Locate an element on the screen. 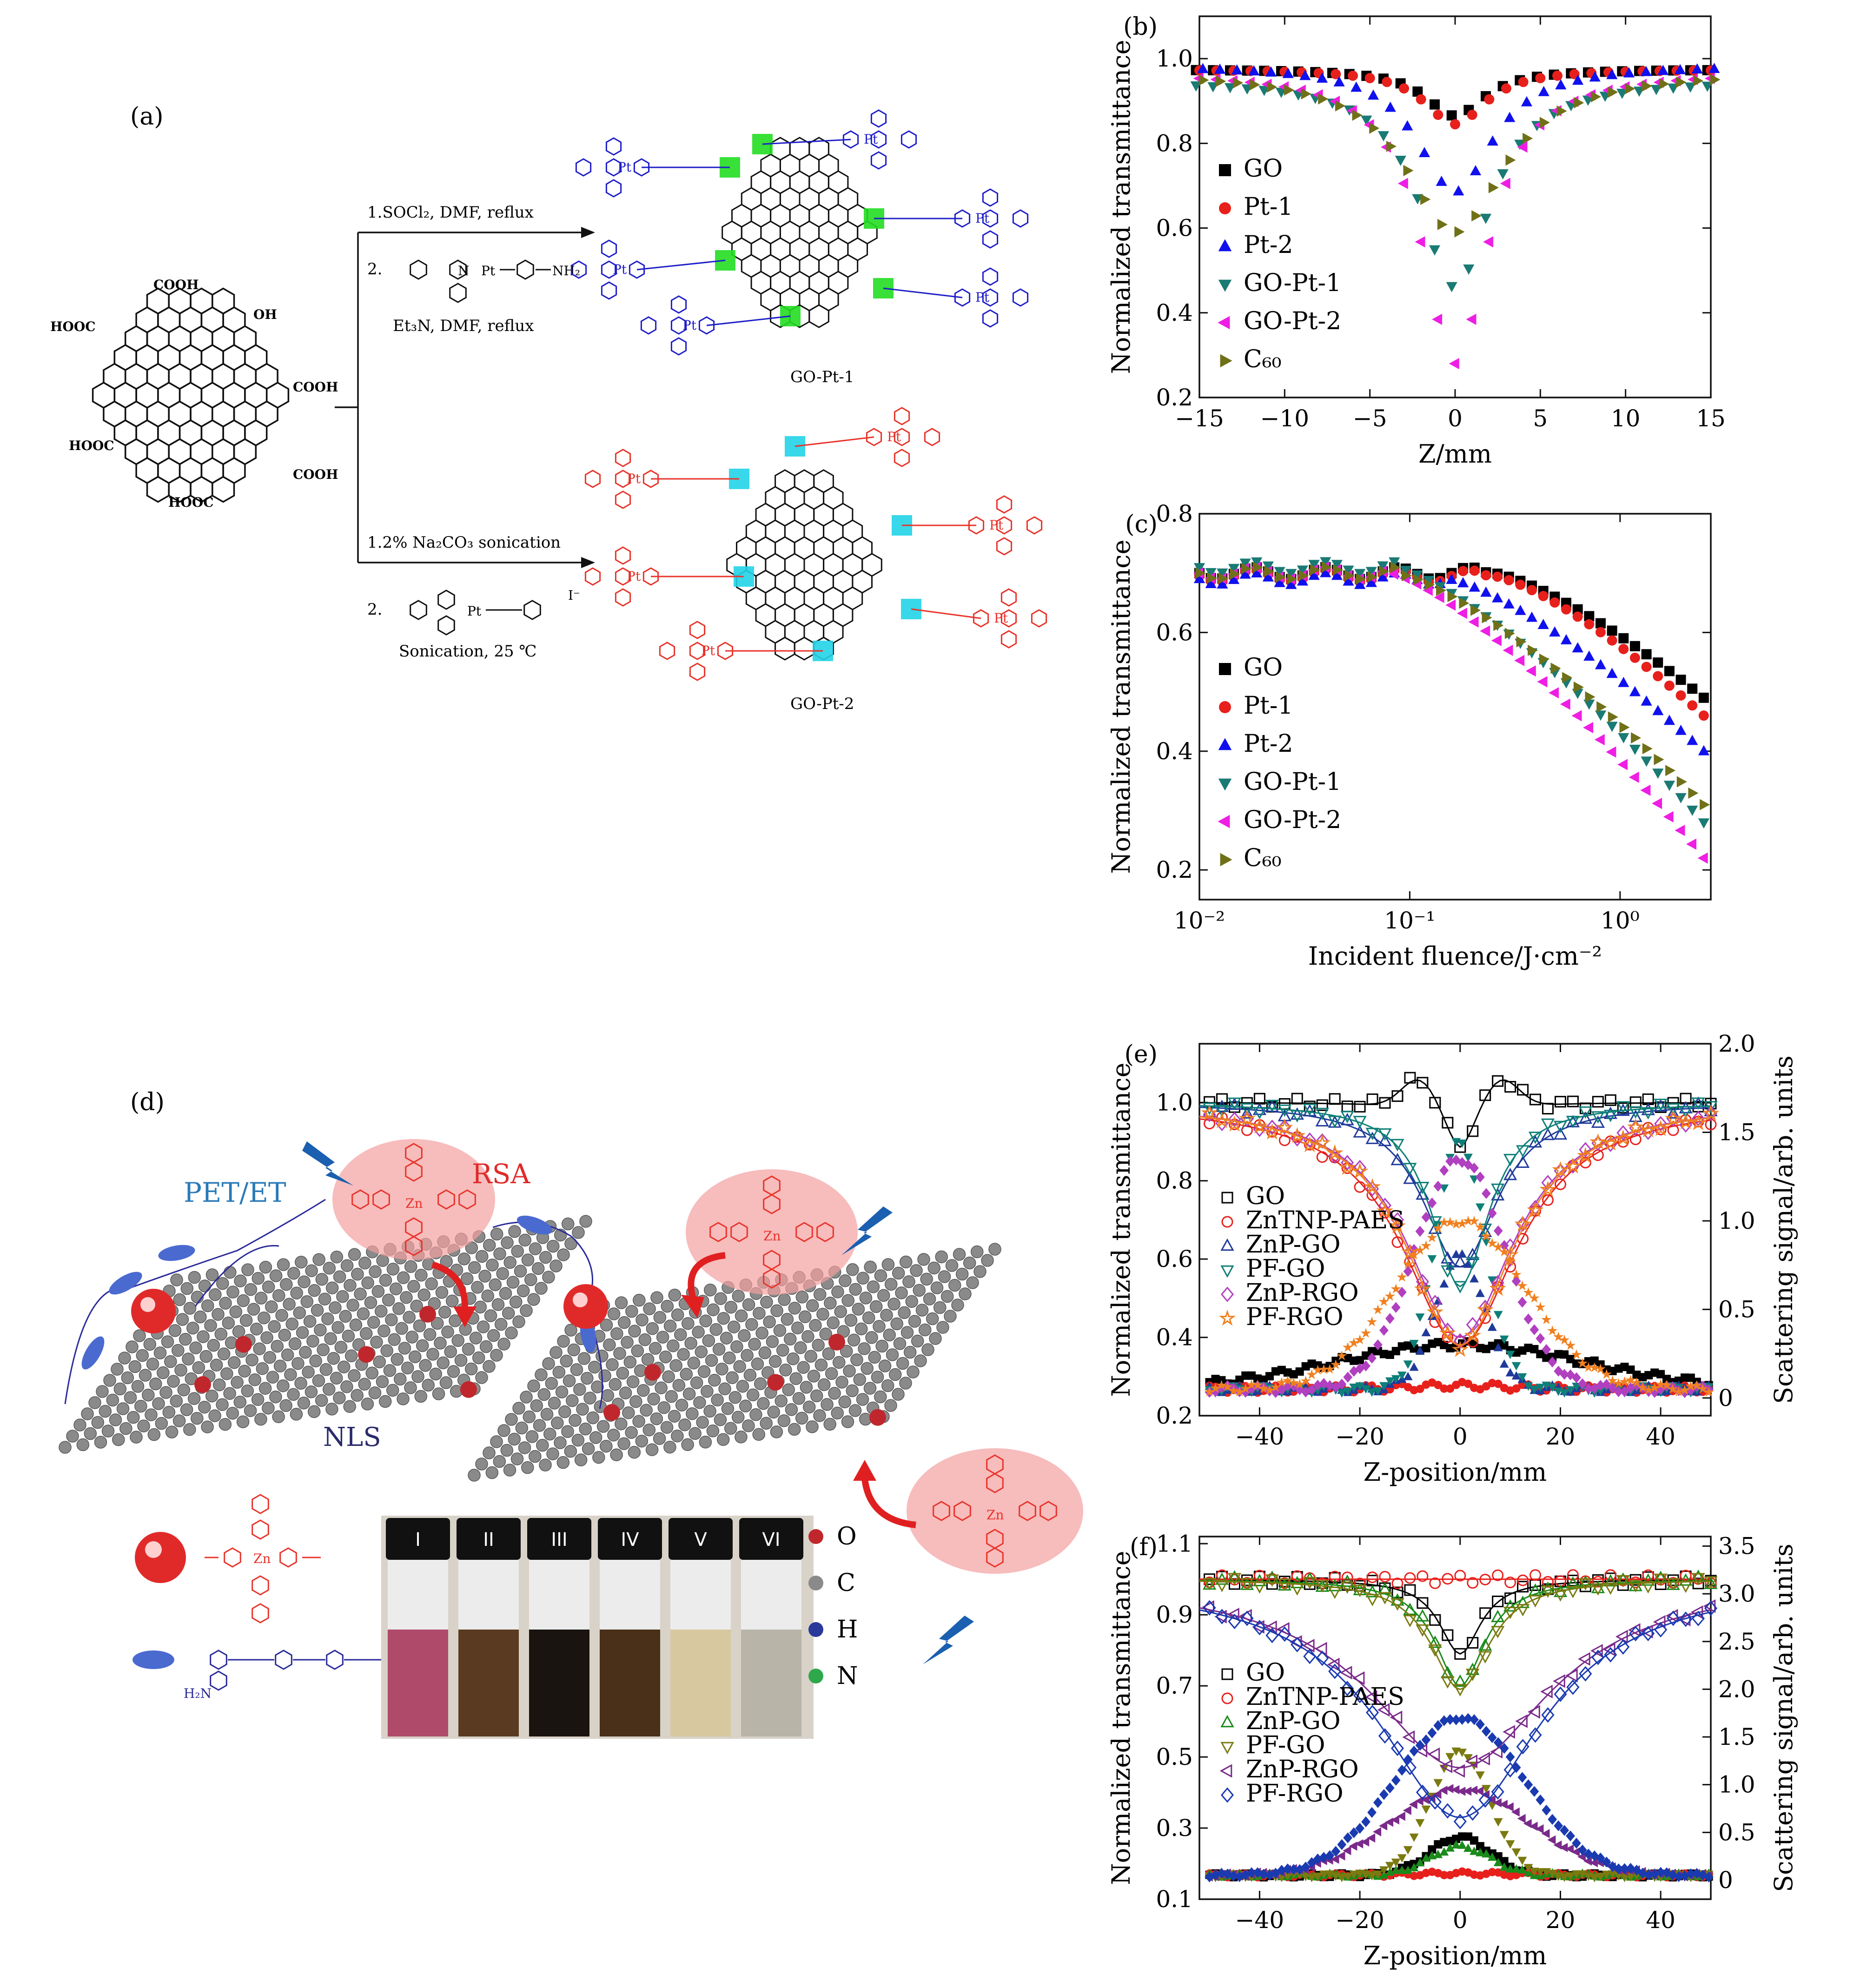 This screenshot has height=1988, width=1867. reagent1-n-label: N is located at coordinates (464, 270).